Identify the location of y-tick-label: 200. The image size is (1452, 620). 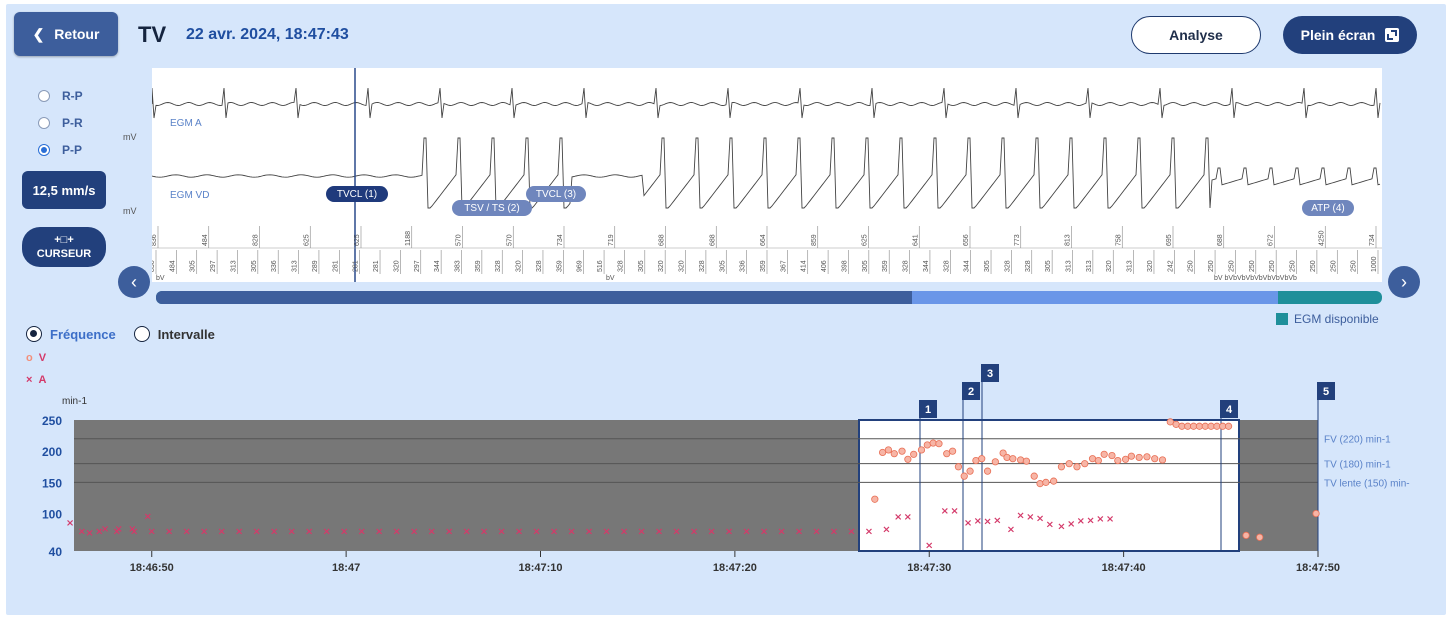
(52, 452).